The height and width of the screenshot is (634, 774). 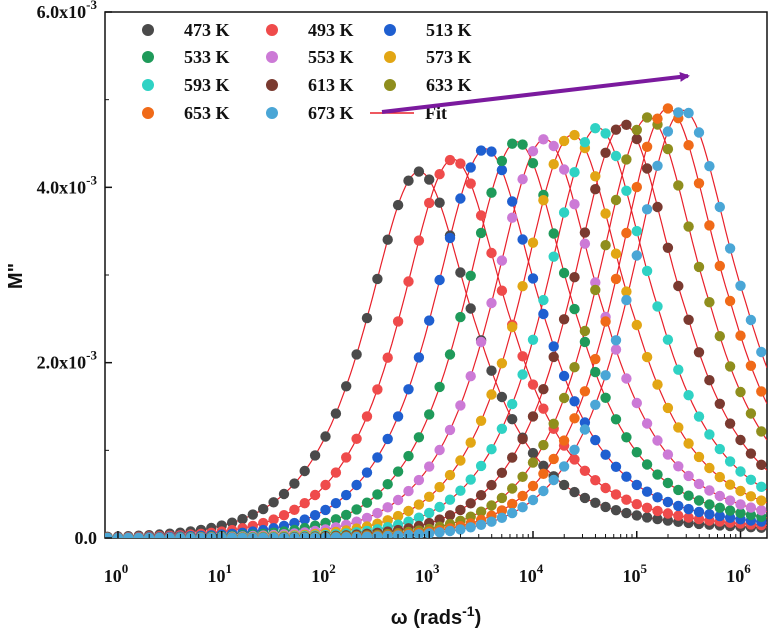 I want to click on x-axis-title-sup: -1, so click(x=468, y=611).